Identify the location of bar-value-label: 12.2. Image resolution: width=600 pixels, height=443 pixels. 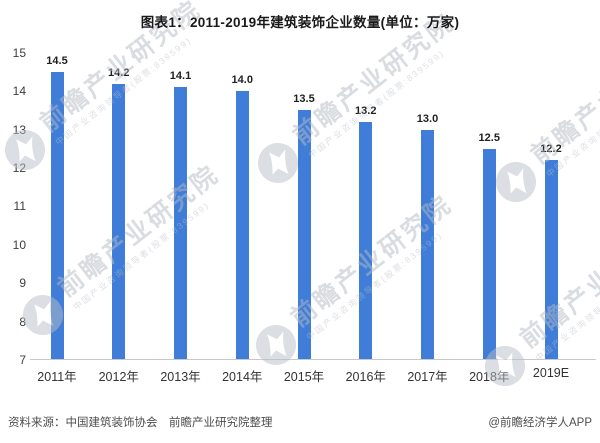
(551, 149).